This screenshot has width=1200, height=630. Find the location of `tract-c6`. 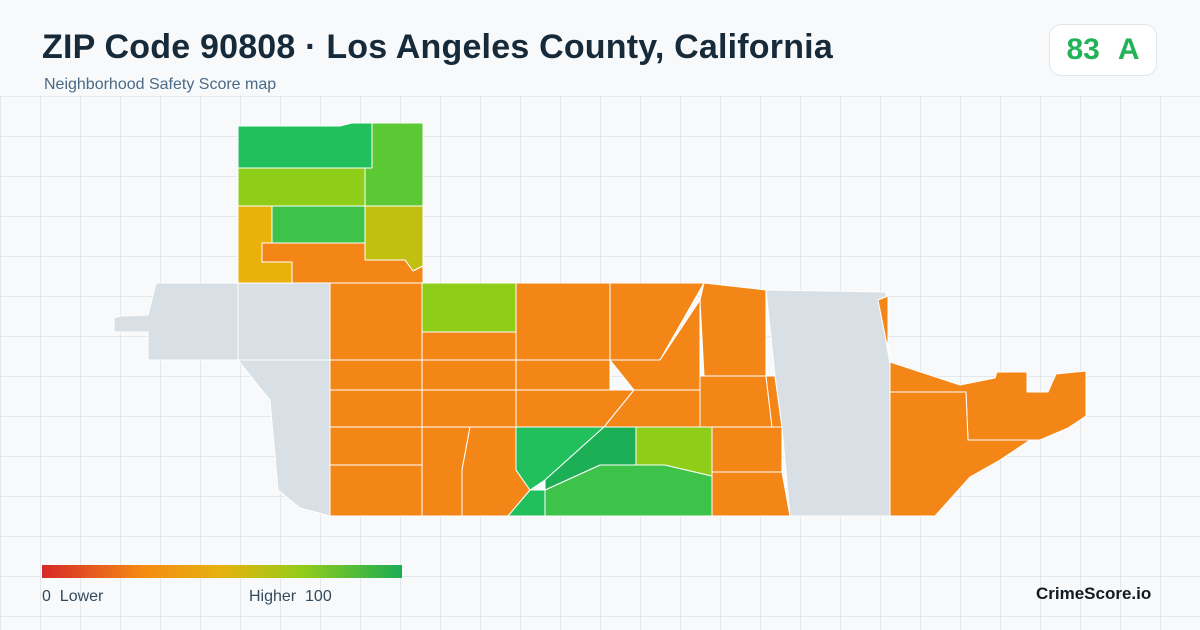

tract-c6 is located at coordinates (376, 375).